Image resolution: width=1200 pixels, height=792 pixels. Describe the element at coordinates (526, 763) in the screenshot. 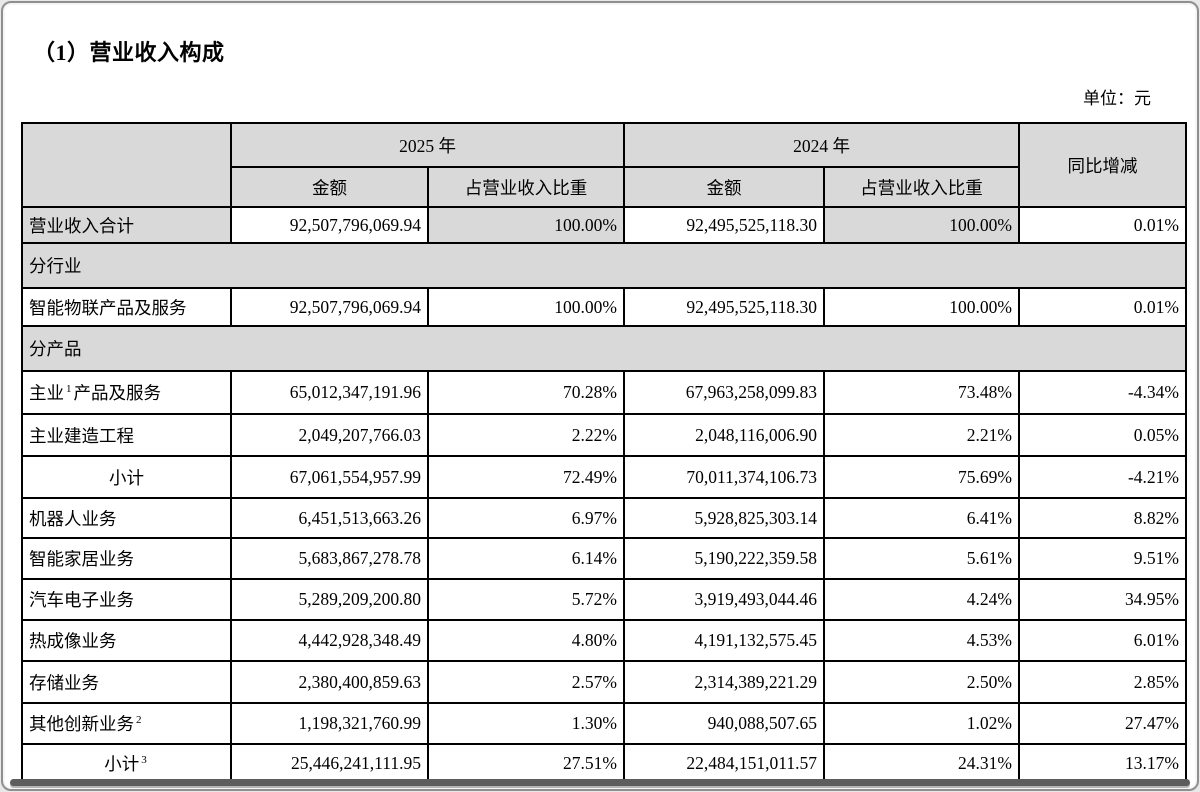

I see `share-2025: 27.51%` at that location.